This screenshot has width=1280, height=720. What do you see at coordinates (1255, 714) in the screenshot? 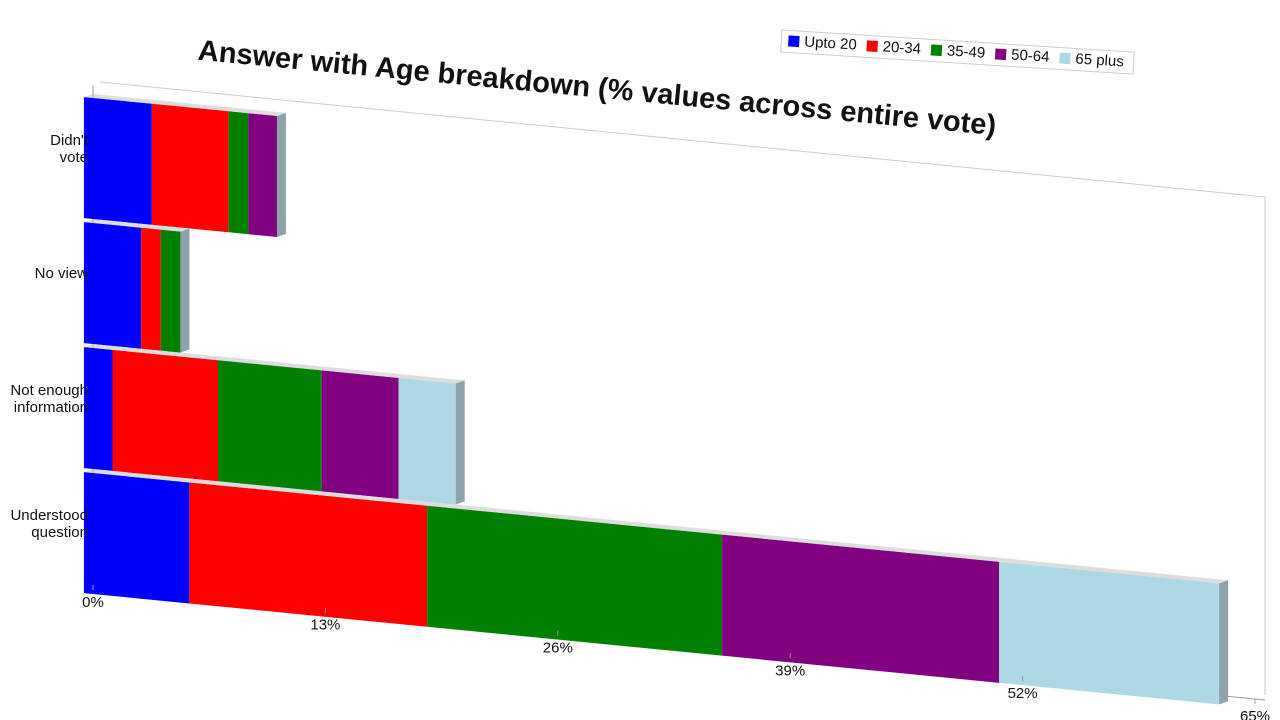
I see `x-tick-label: 65%` at bounding box center [1255, 714].